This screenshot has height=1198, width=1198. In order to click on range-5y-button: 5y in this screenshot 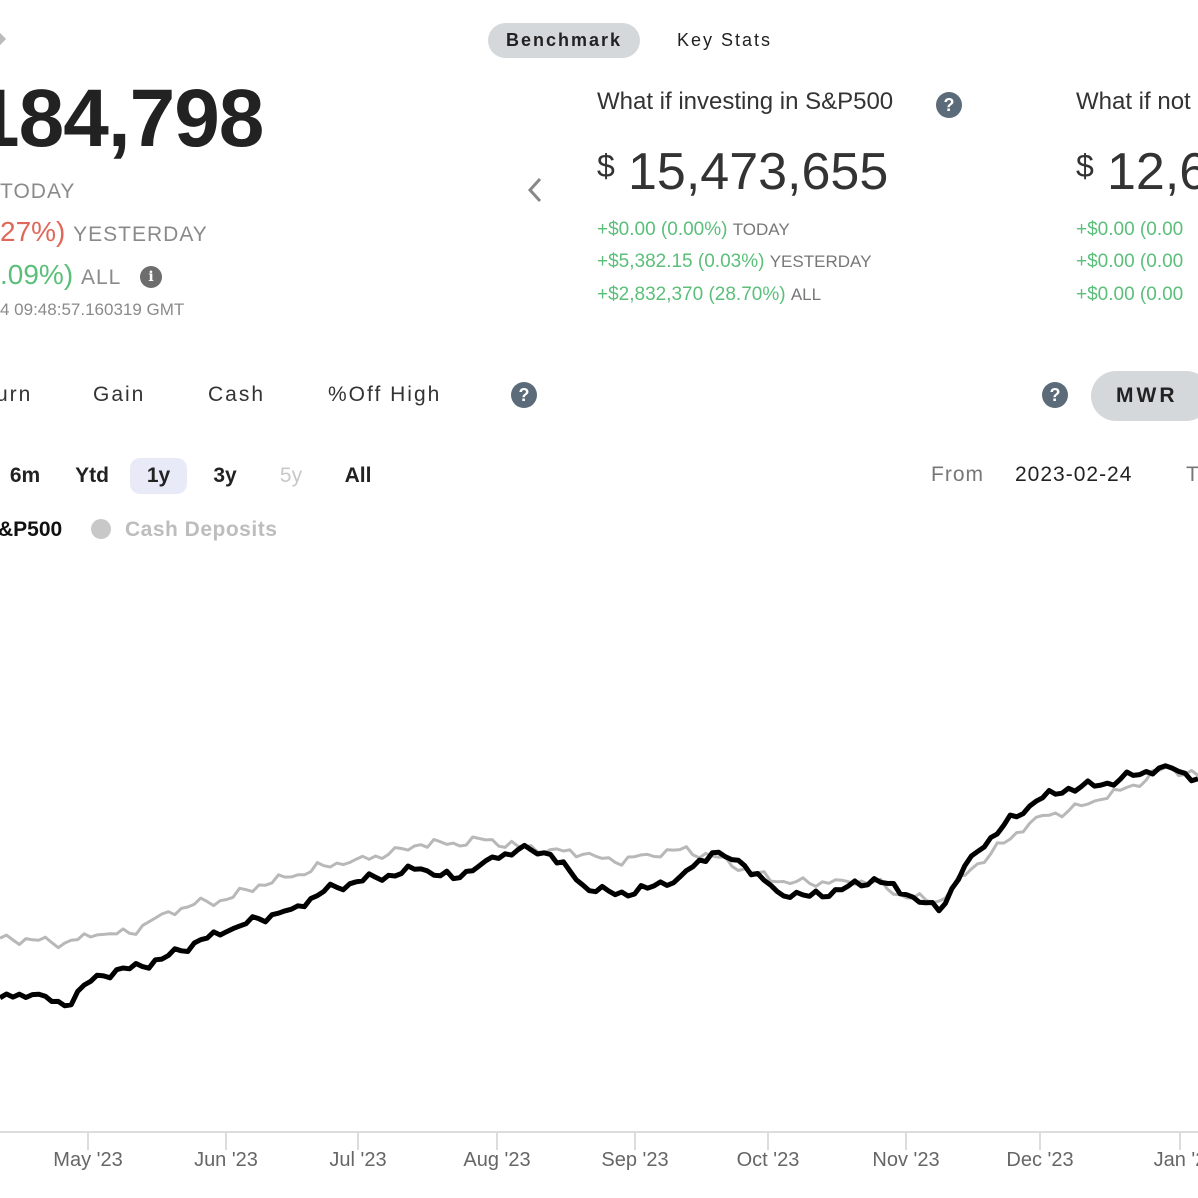, I will do `click(291, 475)`.